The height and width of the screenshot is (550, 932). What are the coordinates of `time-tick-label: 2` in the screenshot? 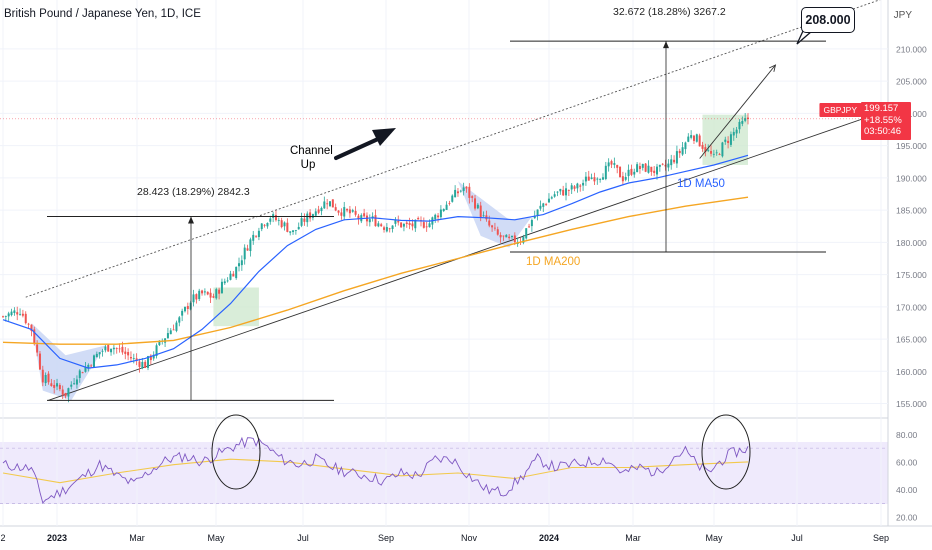 It's located at (2, 538).